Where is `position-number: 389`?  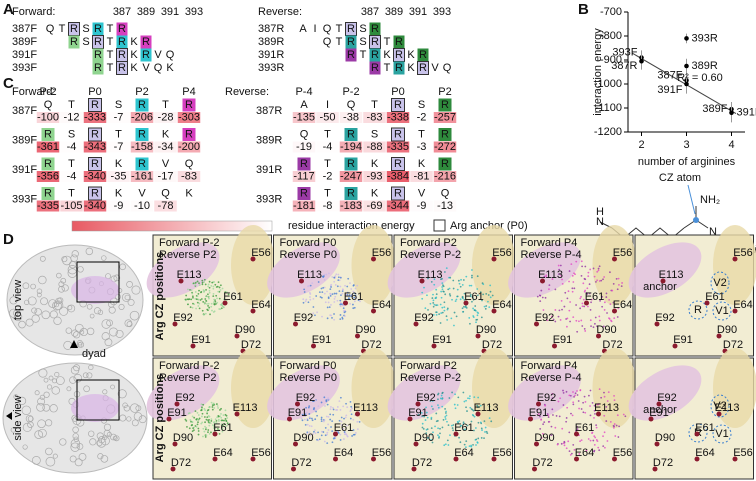
position-number: 389 is located at coordinates (394, 12).